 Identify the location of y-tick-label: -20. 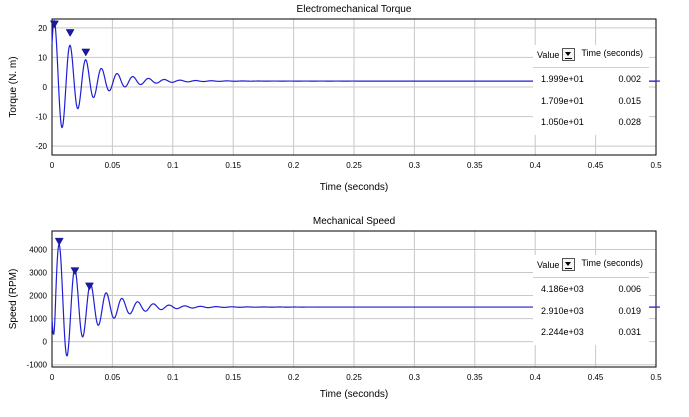
(41, 146).